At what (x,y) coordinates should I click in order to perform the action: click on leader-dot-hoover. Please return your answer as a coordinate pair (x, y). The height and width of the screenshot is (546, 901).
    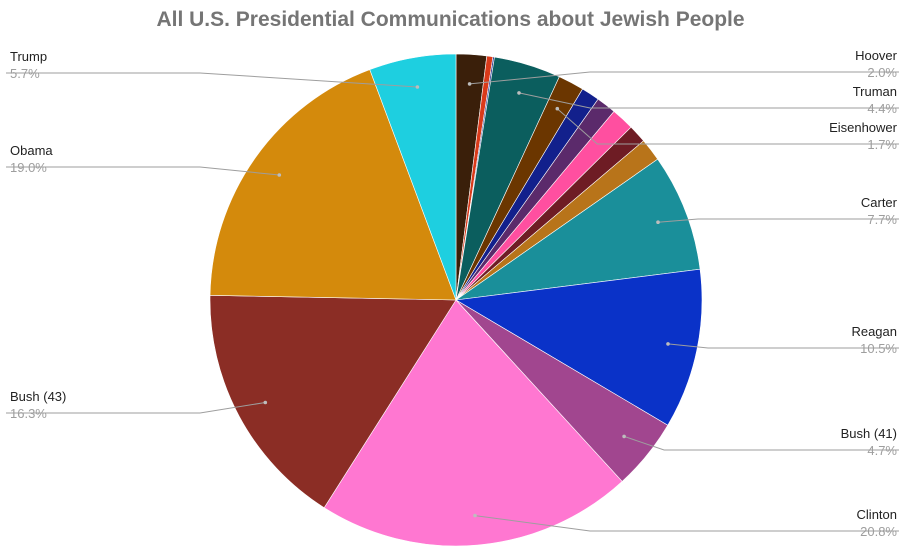
    Looking at the image, I should click on (469, 84).